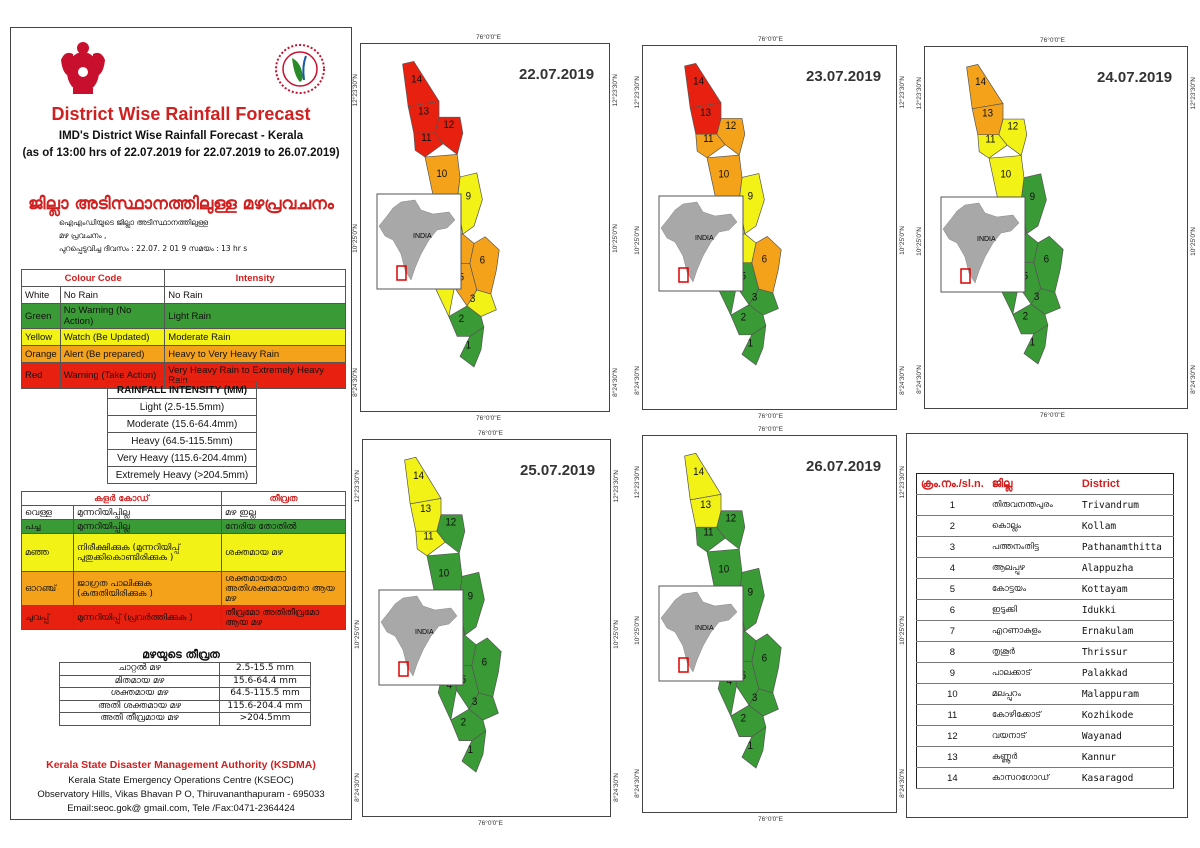  I want to click on district-name: Wayanad, so click(1125, 736).